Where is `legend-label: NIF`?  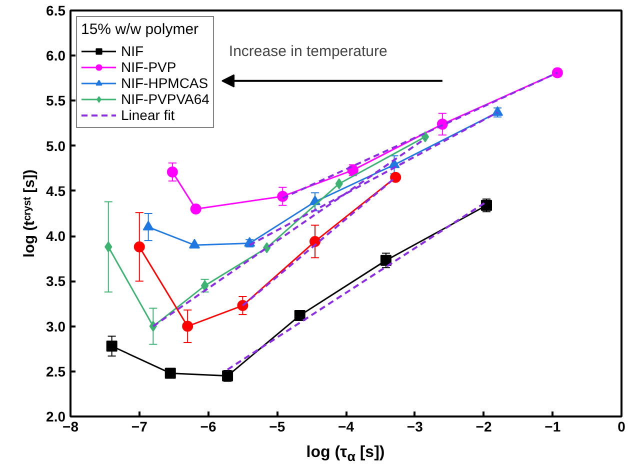 legend-label: NIF is located at coordinates (132, 51).